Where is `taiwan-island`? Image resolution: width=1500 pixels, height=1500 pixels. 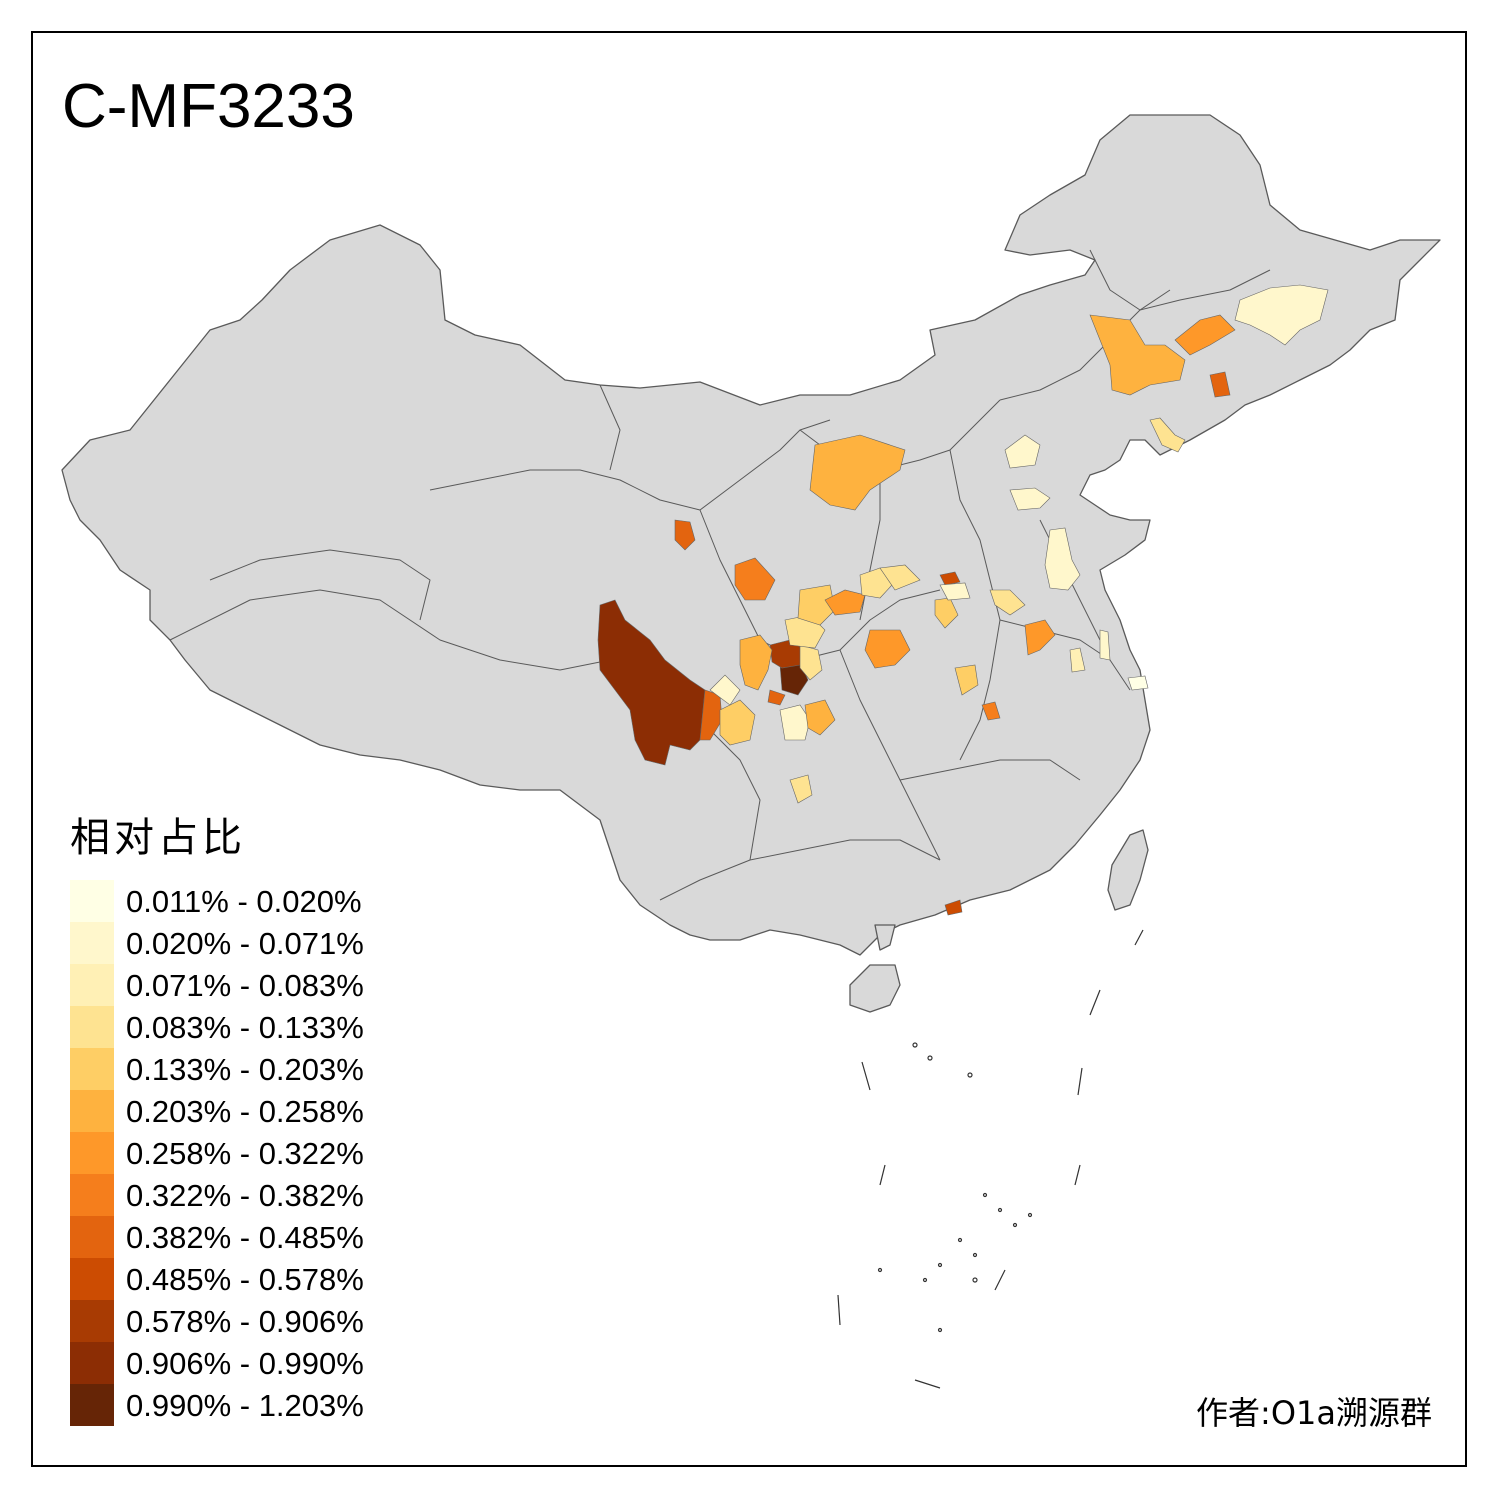
taiwan-island is located at coordinates (1128, 870).